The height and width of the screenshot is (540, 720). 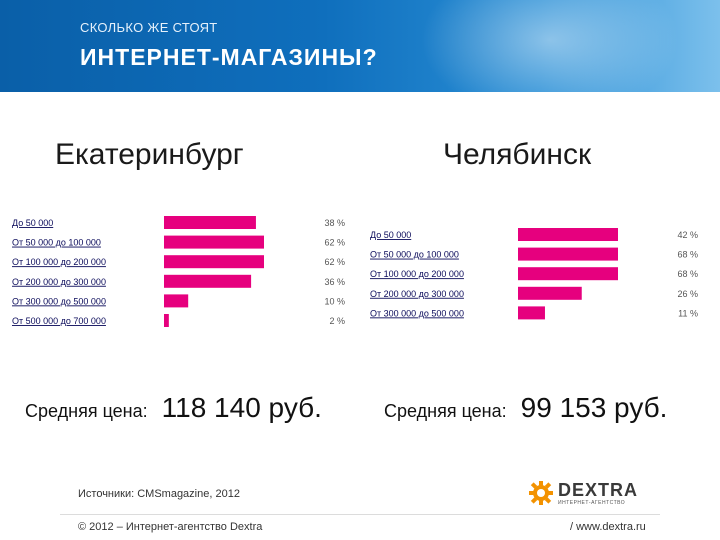 I want to click on gear-icon, so click(x=541, y=493).